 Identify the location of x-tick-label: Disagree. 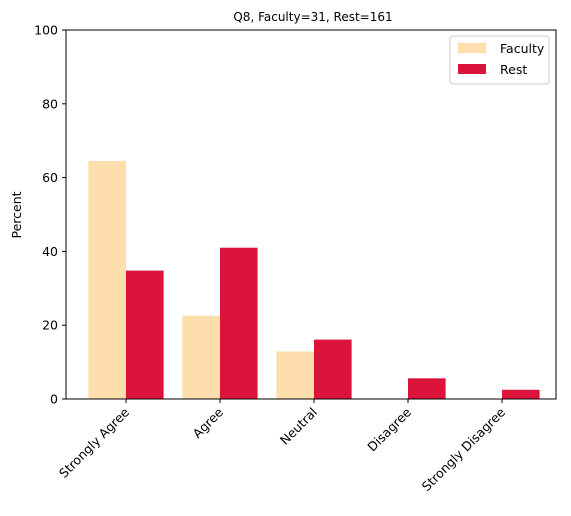
(389, 429).